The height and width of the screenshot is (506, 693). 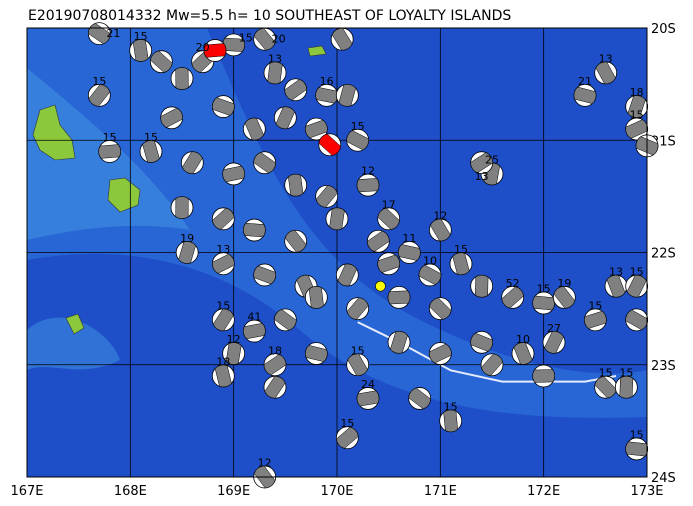 I want to click on lon-tick-label: 169E, so click(x=233, y=491).